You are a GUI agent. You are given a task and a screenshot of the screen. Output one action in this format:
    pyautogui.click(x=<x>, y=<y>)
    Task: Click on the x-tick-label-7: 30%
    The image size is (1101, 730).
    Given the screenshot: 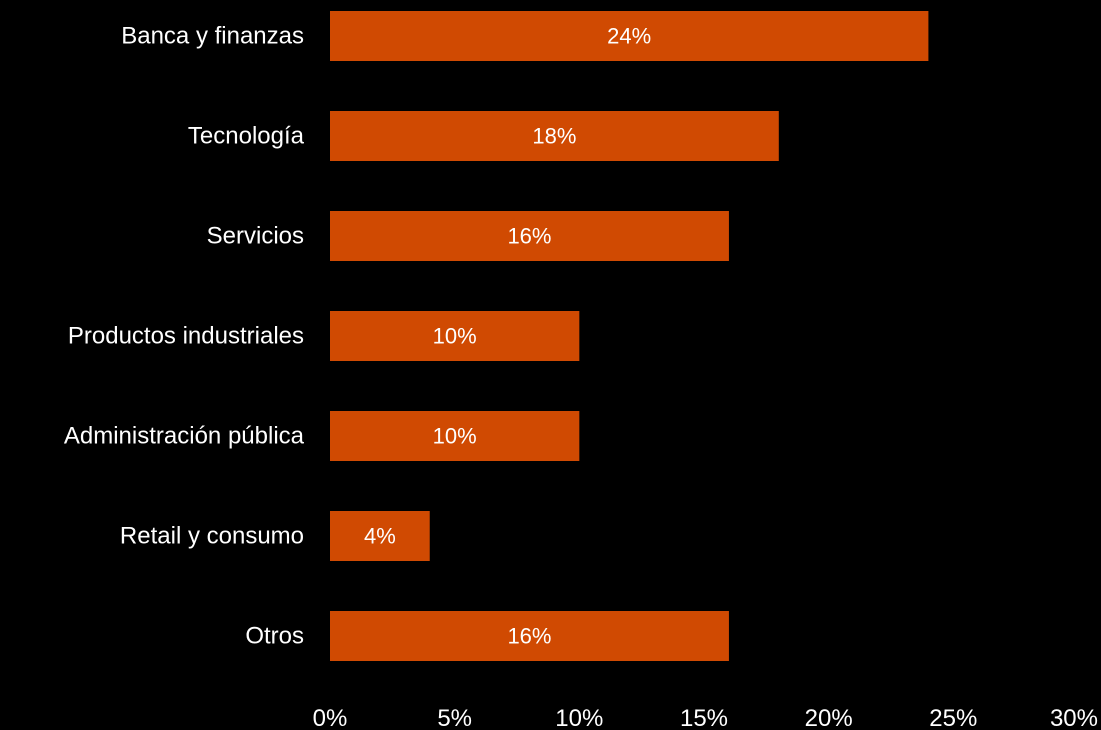 What is the action you would take?
    pyautogui.click(x=1074, y=717)
    